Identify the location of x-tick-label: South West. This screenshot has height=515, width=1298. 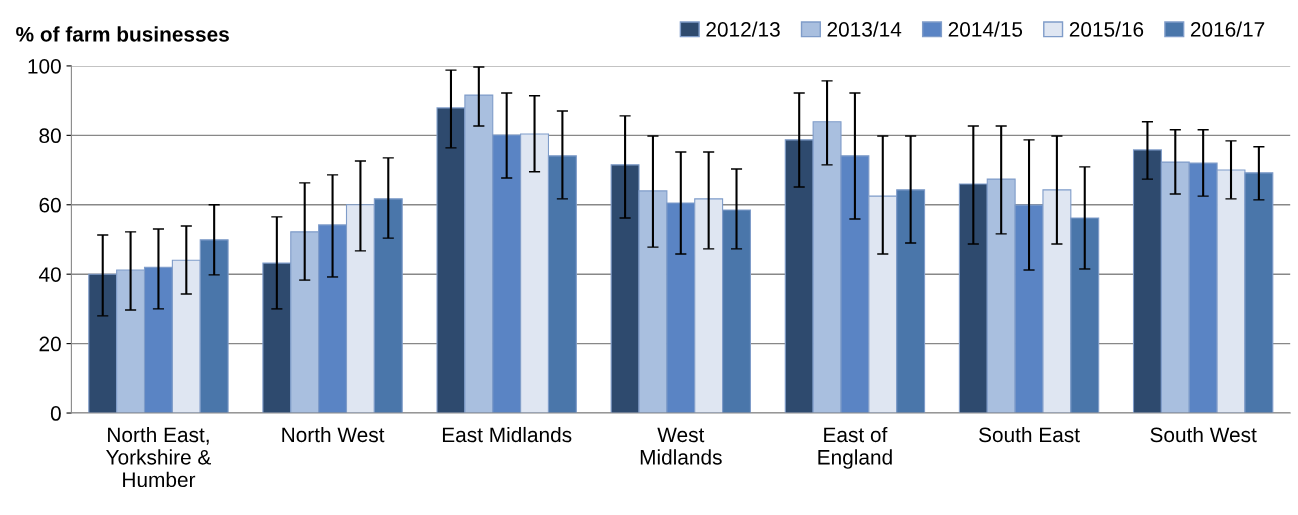
(1203, 434).